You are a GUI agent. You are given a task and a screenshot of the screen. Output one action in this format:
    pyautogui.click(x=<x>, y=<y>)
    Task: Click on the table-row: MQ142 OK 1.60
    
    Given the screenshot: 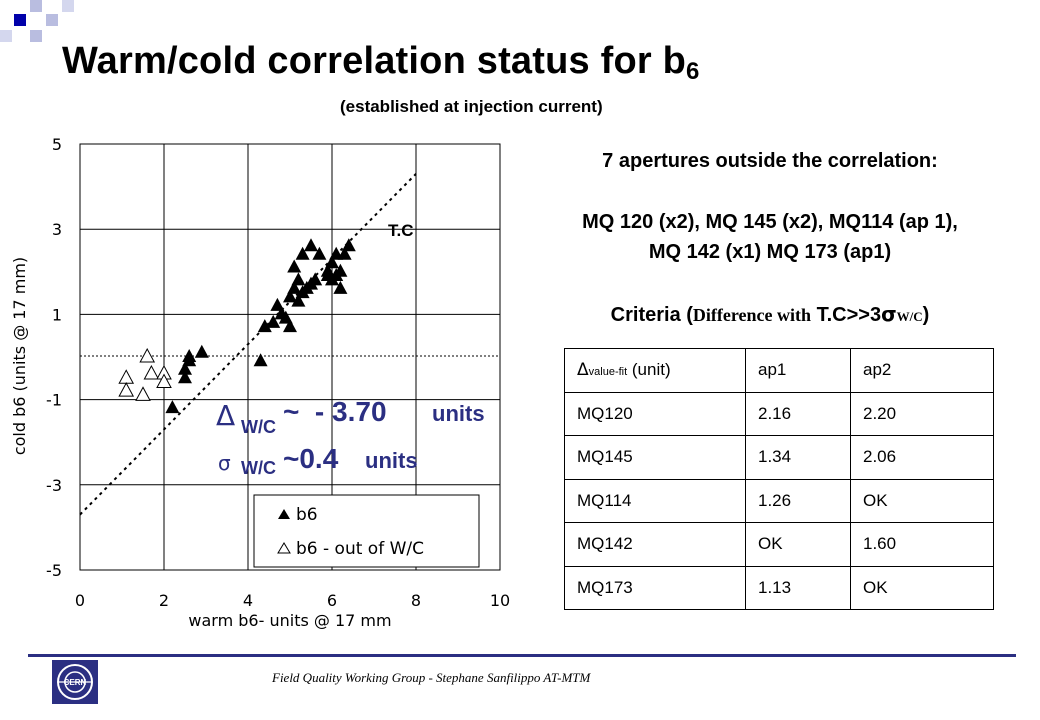 What is the action you would take?
    pyautogui.click(x=779, y=544)
    